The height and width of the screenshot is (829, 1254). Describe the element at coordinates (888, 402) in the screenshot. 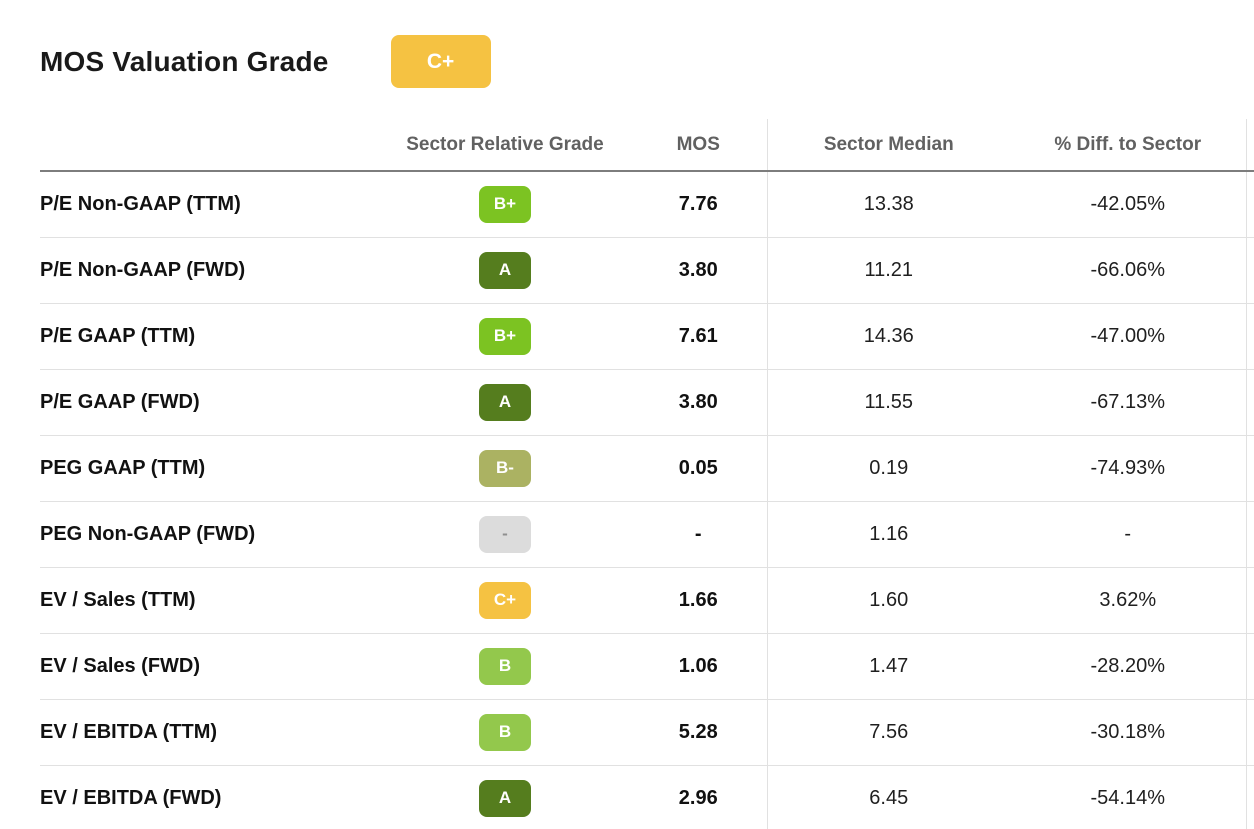

I see `sector-median-value: 11.55` at that location.